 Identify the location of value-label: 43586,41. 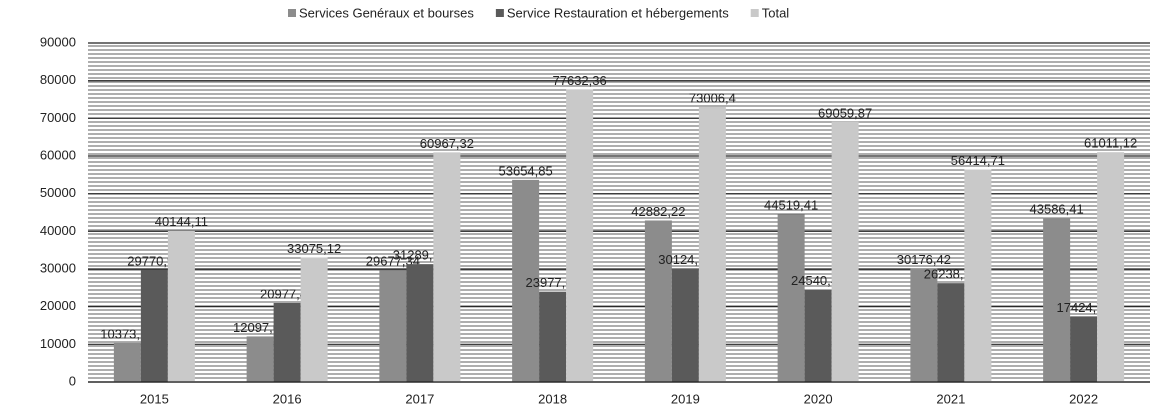
(1057, 208).